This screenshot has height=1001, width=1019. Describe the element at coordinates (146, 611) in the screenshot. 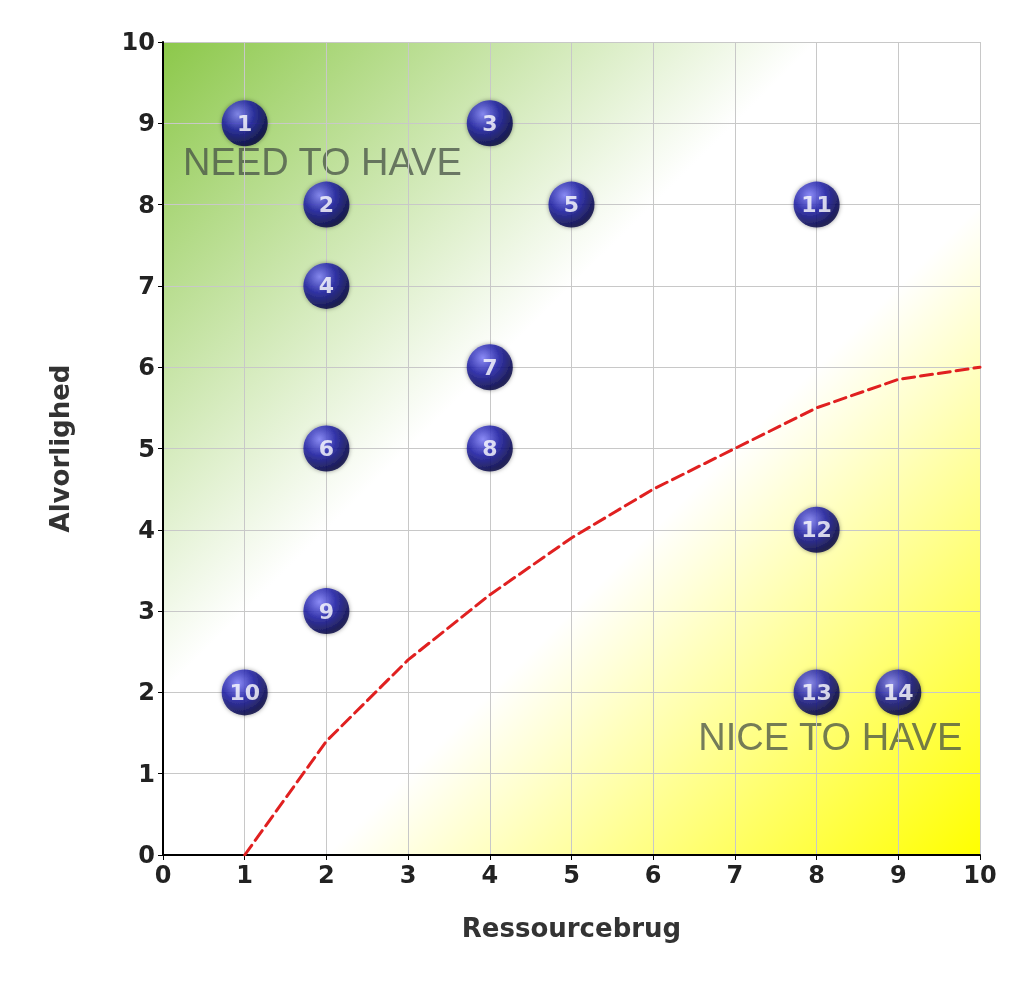

I see `y-tick-label: 3` at that location.